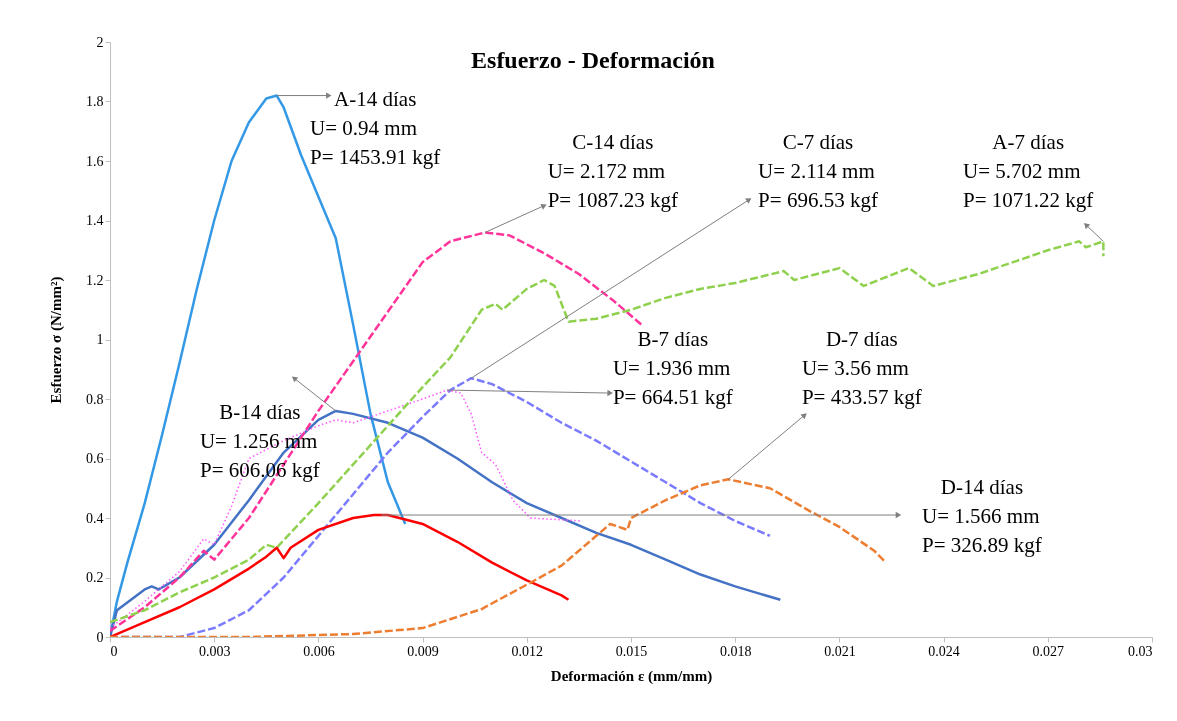 This screenshot has width=1177, height=721. What do you see at coordinates (95, 399) in the screenshot?
I see `y-tick-label: 0.8` at bounding box center [95, 399].